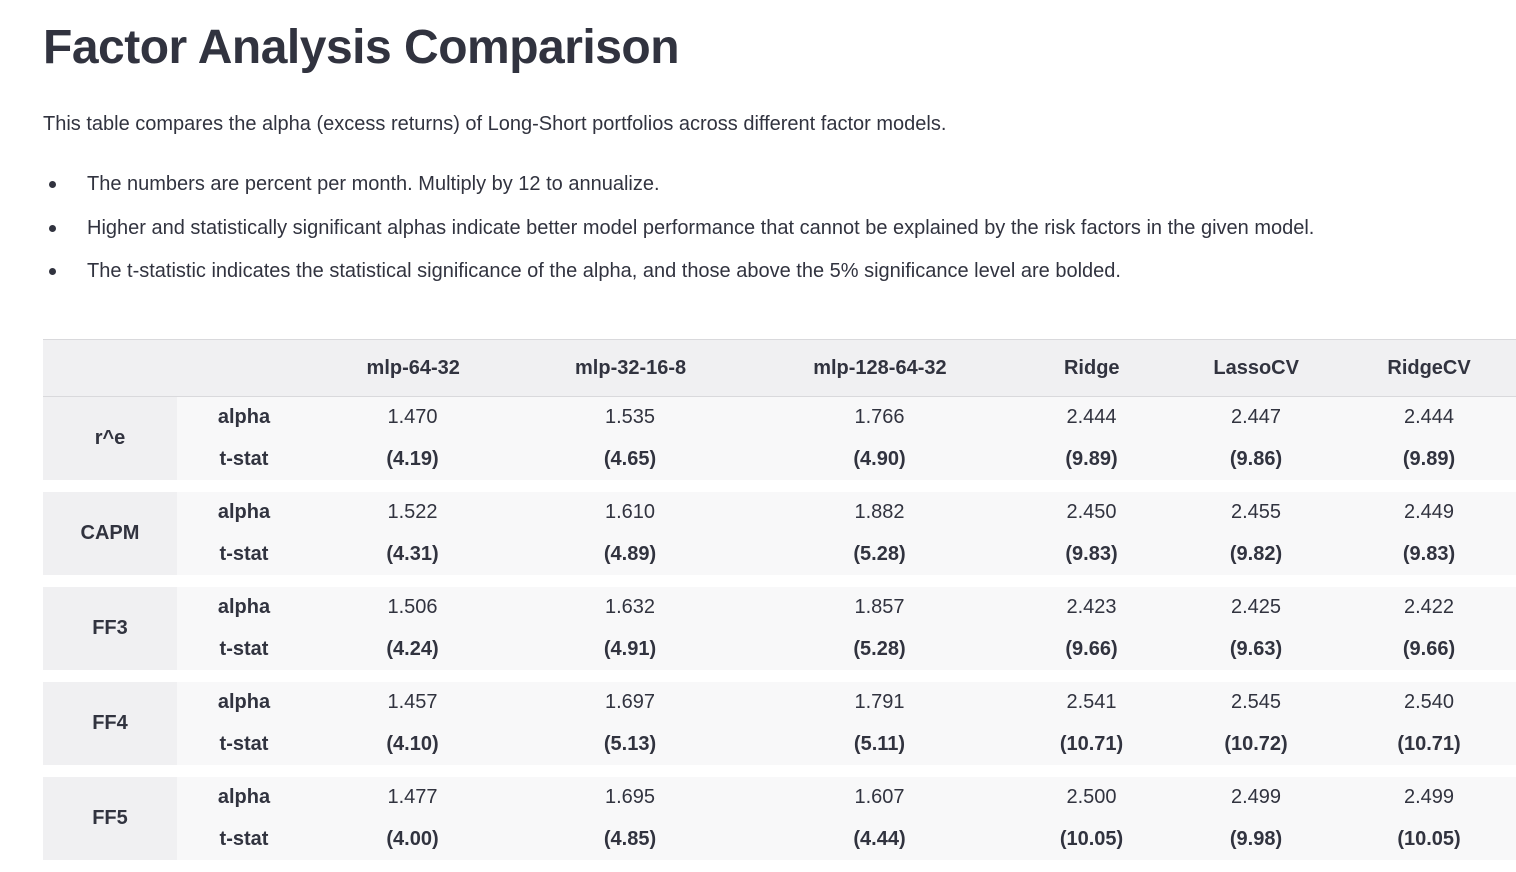 This screenshot has width=1516, height=872. Describe the element at coordinates (1091, 607) in the screenshot. I see `alpha-cell: 2.423` at that location.